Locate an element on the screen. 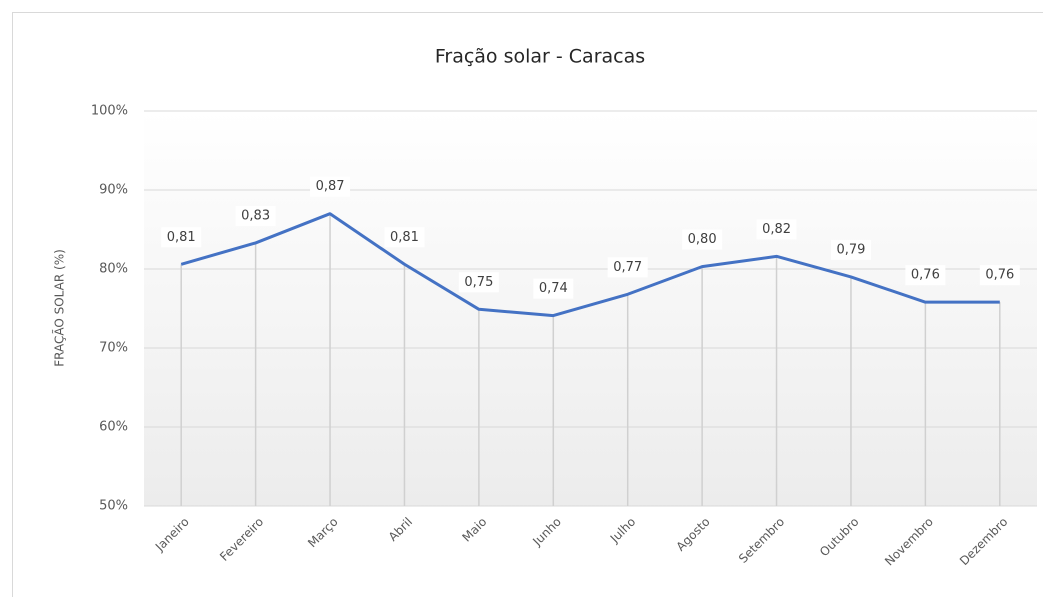 The width and height of the screenshot is (1043, 597). data-label-text: 0,87 is located at coordinates (330, 186).